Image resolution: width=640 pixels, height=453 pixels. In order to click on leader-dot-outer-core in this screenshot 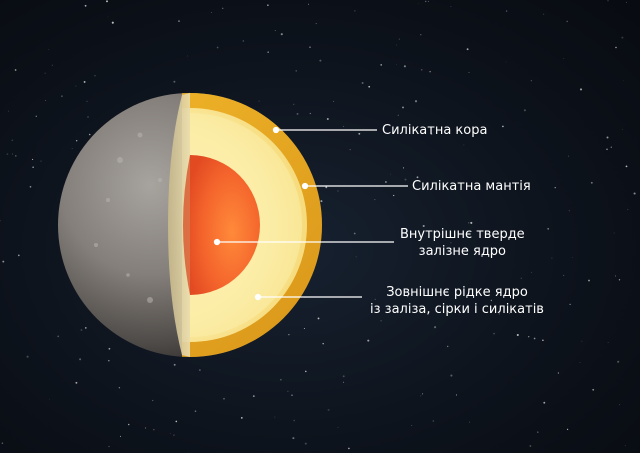, I will do `click(258, 297)`.